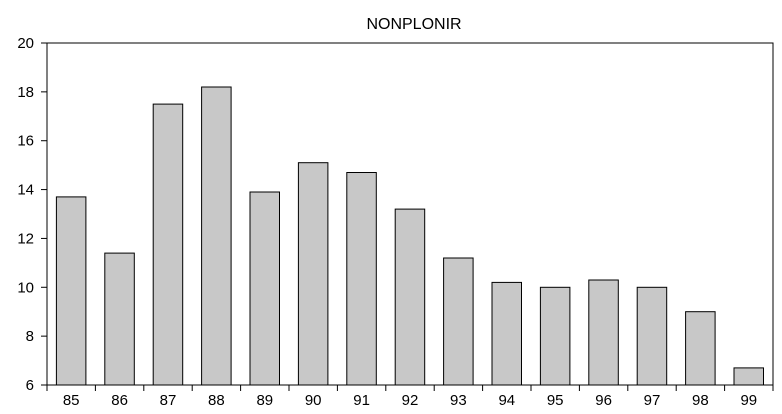  Describe the element at coordinates (313, 400) in the screenshot. I see `x-tick-label-90: 90` at that location.